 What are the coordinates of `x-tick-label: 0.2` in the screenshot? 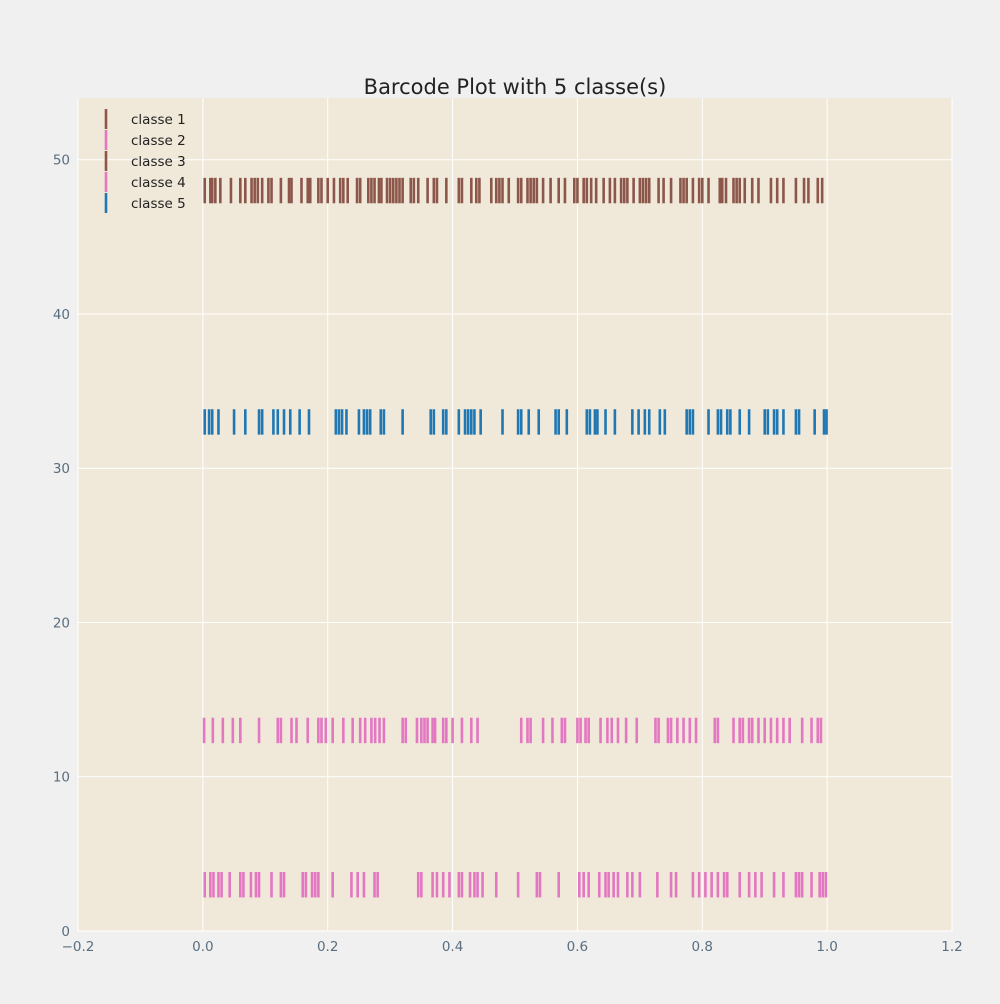 It's located at (327, 947).